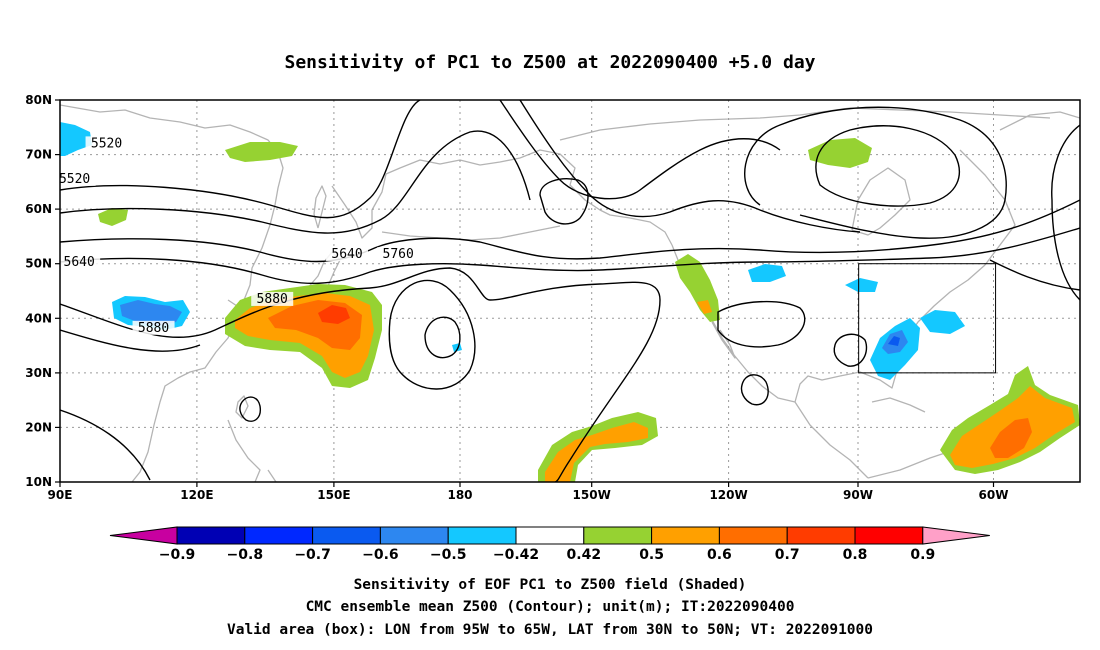 The height and width of the screenshot is (650, 1100). Describe the element at coordinates (831, 440) in the screenshot. I see `coast-central-america` at that location.